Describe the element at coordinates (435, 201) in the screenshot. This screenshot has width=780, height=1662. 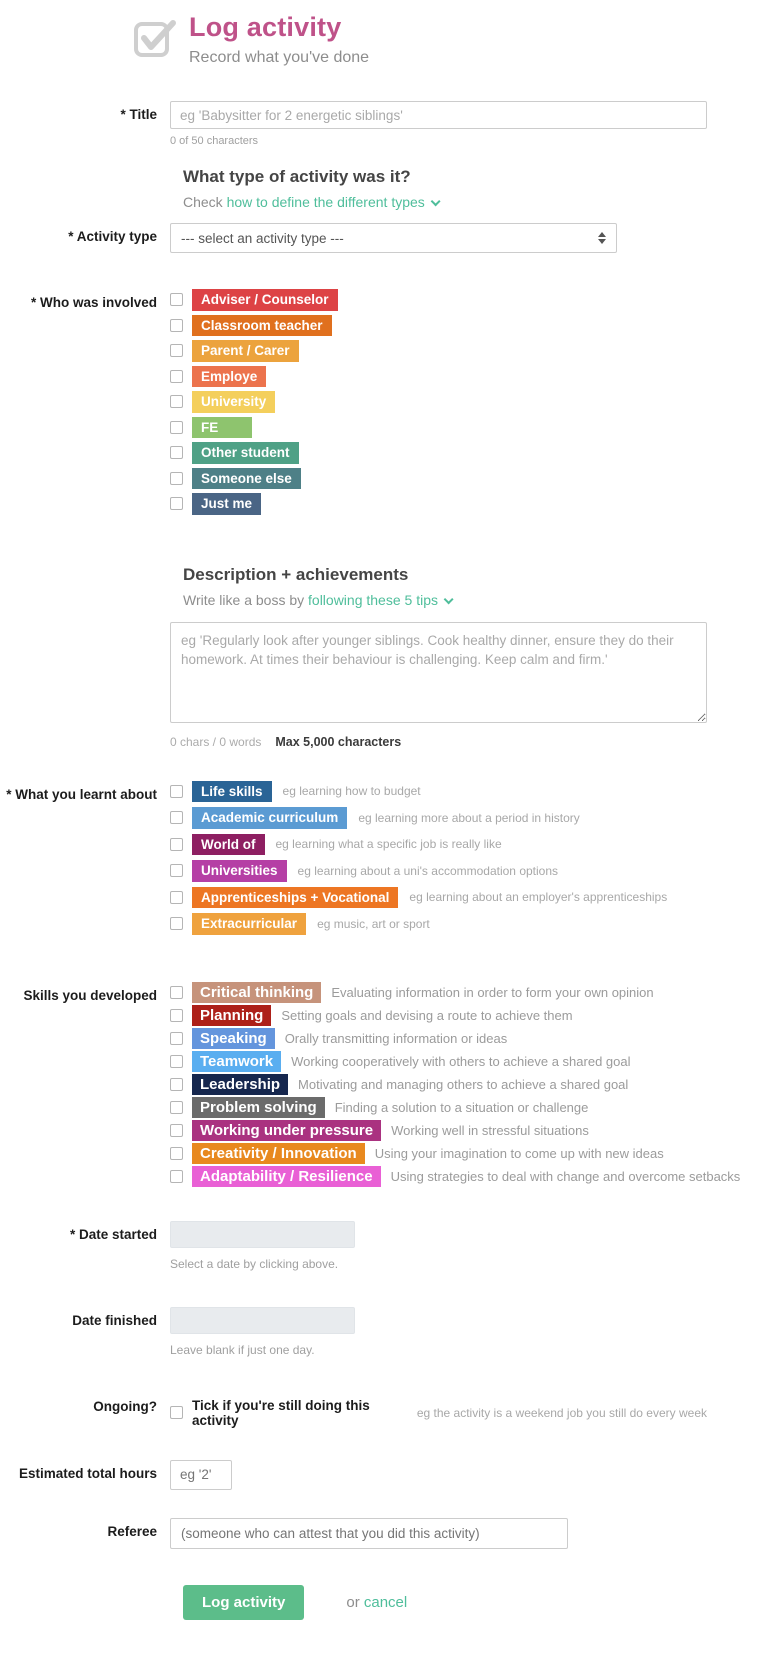
I see `chevron-down-icon` at that location.